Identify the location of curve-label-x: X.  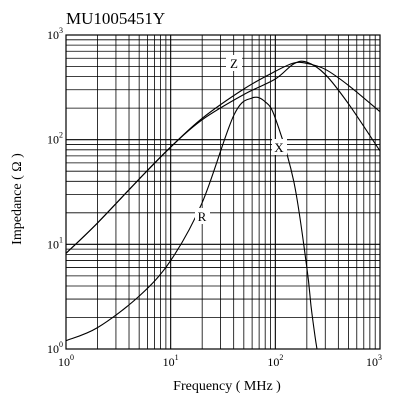
(279, 147).